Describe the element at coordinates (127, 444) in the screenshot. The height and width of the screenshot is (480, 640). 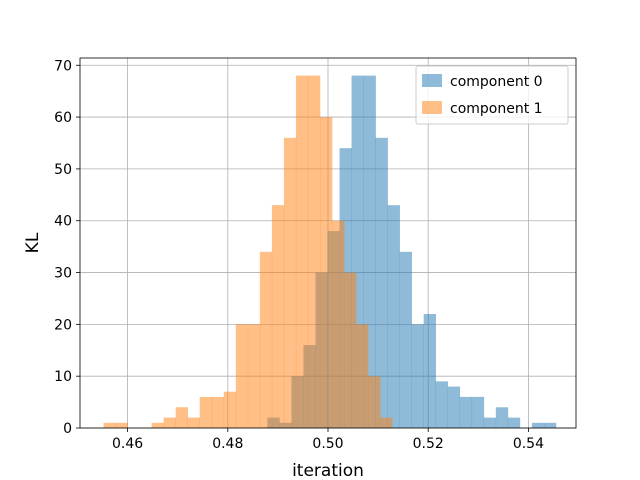
I see `x-tick-label-0.46: 0.46` at that location.